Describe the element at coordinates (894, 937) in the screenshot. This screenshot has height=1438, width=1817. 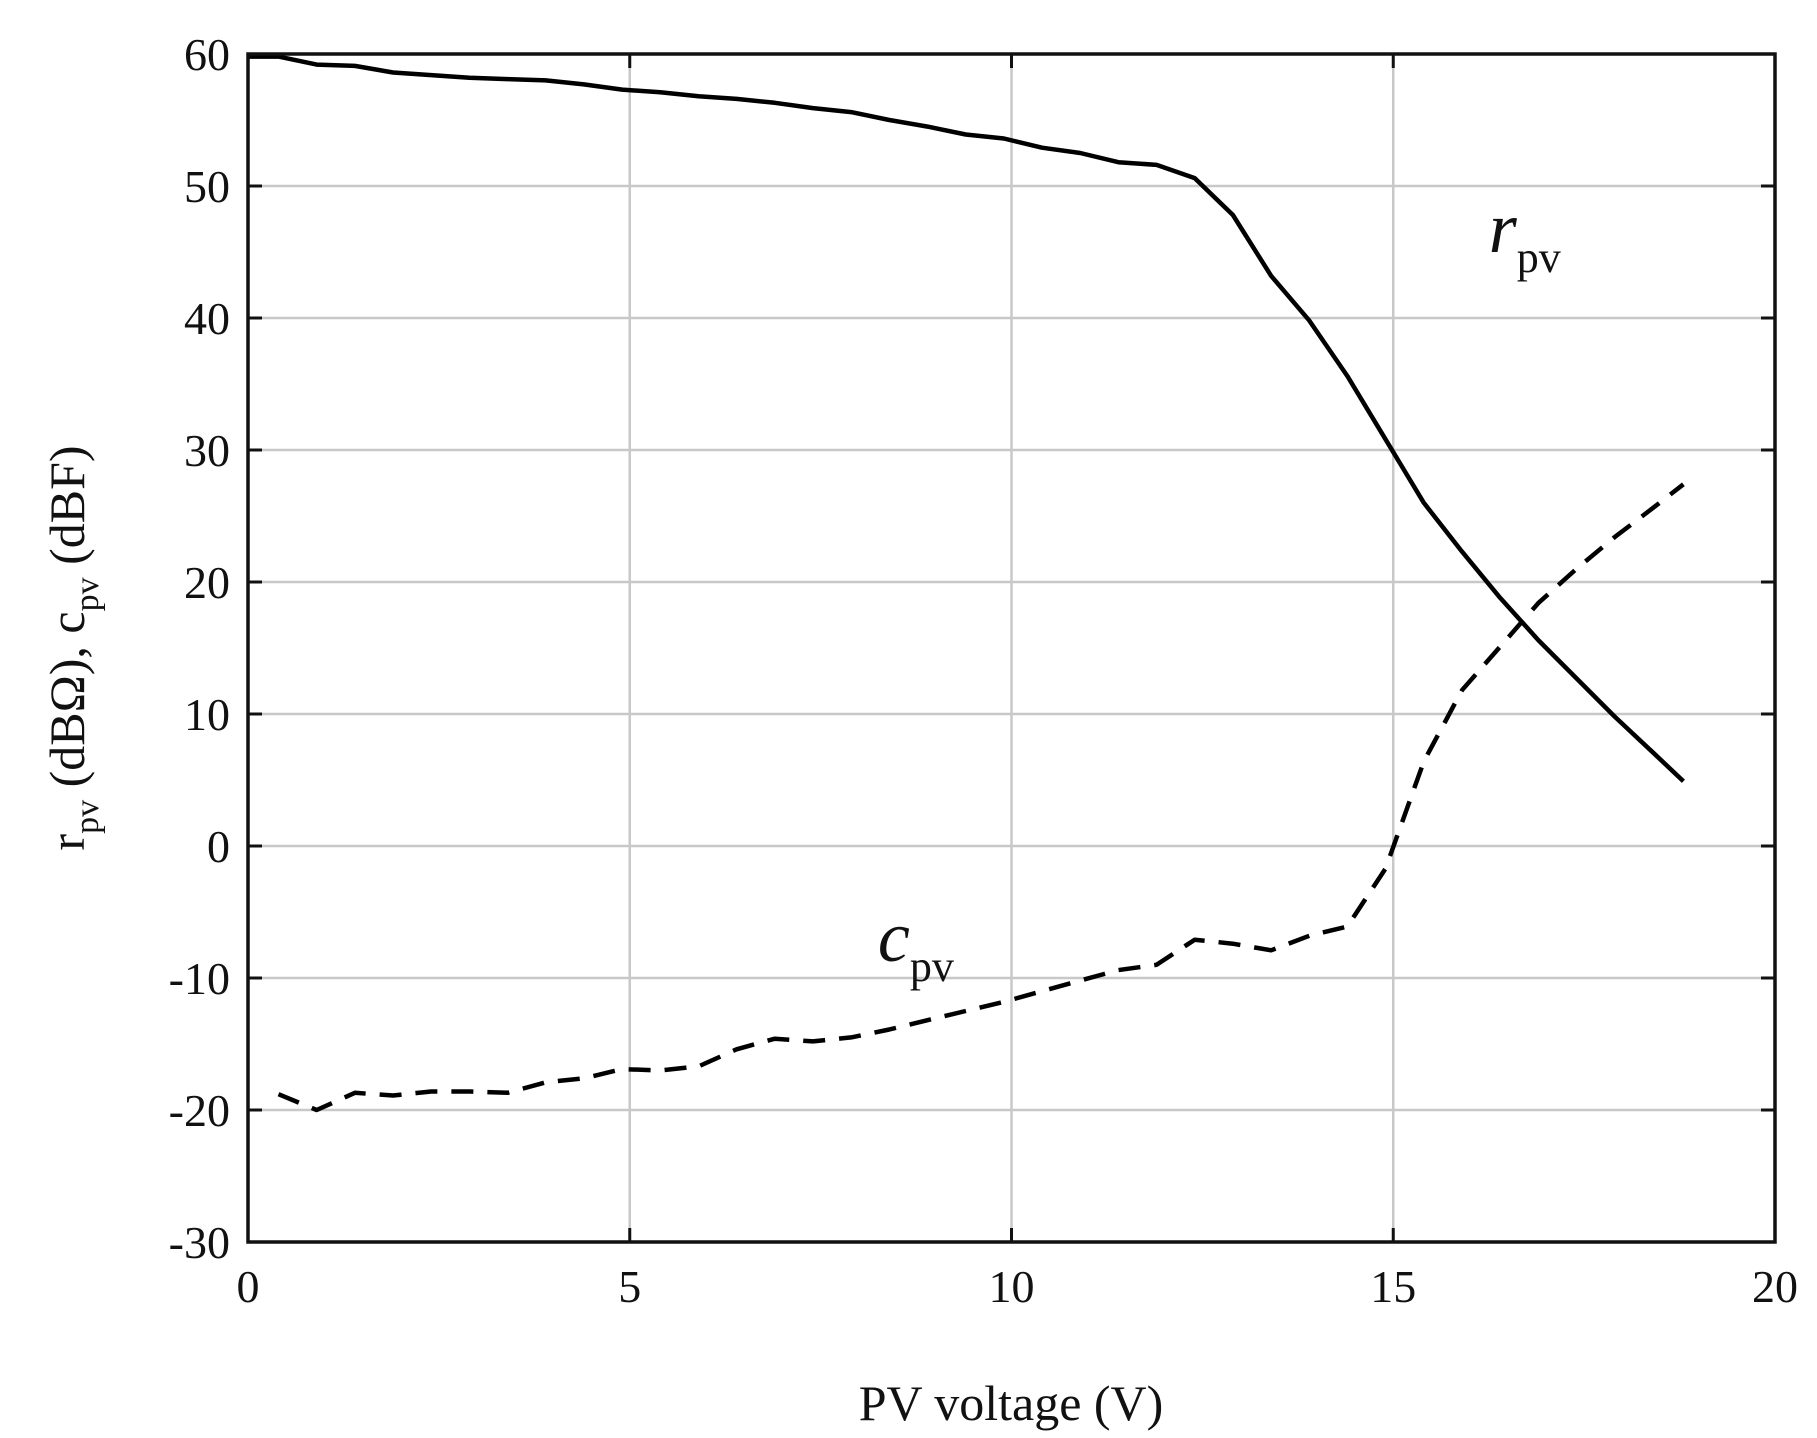
I see `series-annotation-main: c` at that location.